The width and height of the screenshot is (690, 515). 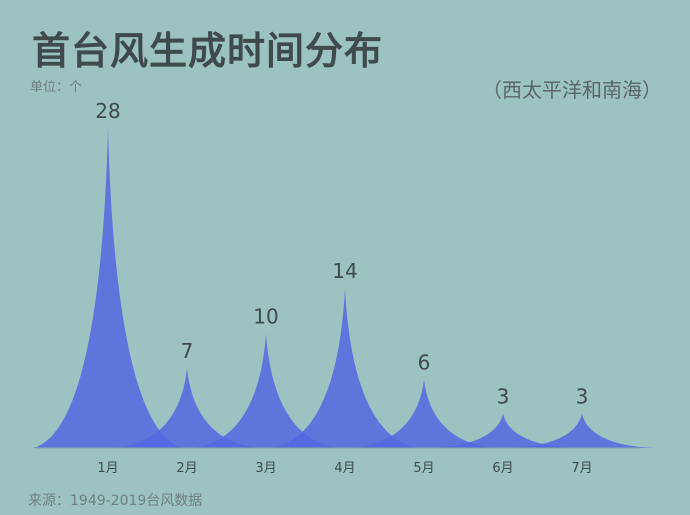 What do you see at coordinates (424, 362) in the screenshot?
I see `value-label-5: 6` at bounding box center [424, 362].